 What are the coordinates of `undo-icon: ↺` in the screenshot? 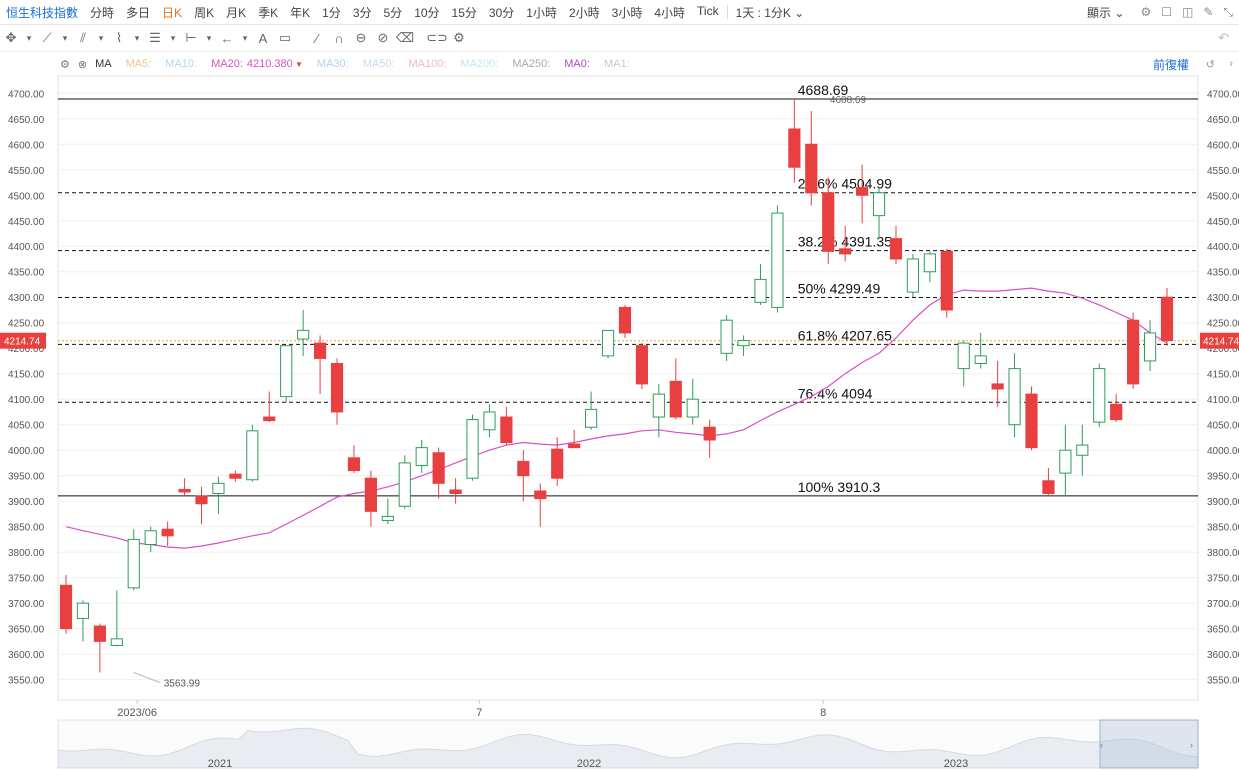 It's located at (1210, 64).